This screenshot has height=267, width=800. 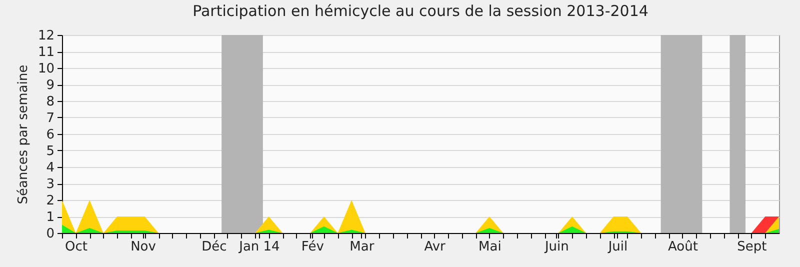 What do you see at coordinates (50, 102) in the screenshot?
I see `y-tick-label: 8` at bounding box center [50, 102].